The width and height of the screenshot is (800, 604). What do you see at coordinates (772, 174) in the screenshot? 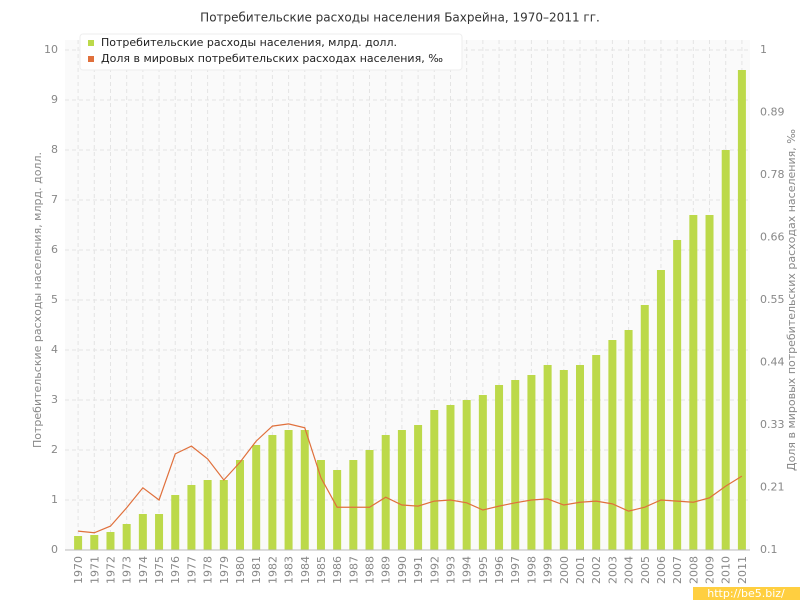
I see `y2-tick-label: 0.78` at bounding box center [772, 174].